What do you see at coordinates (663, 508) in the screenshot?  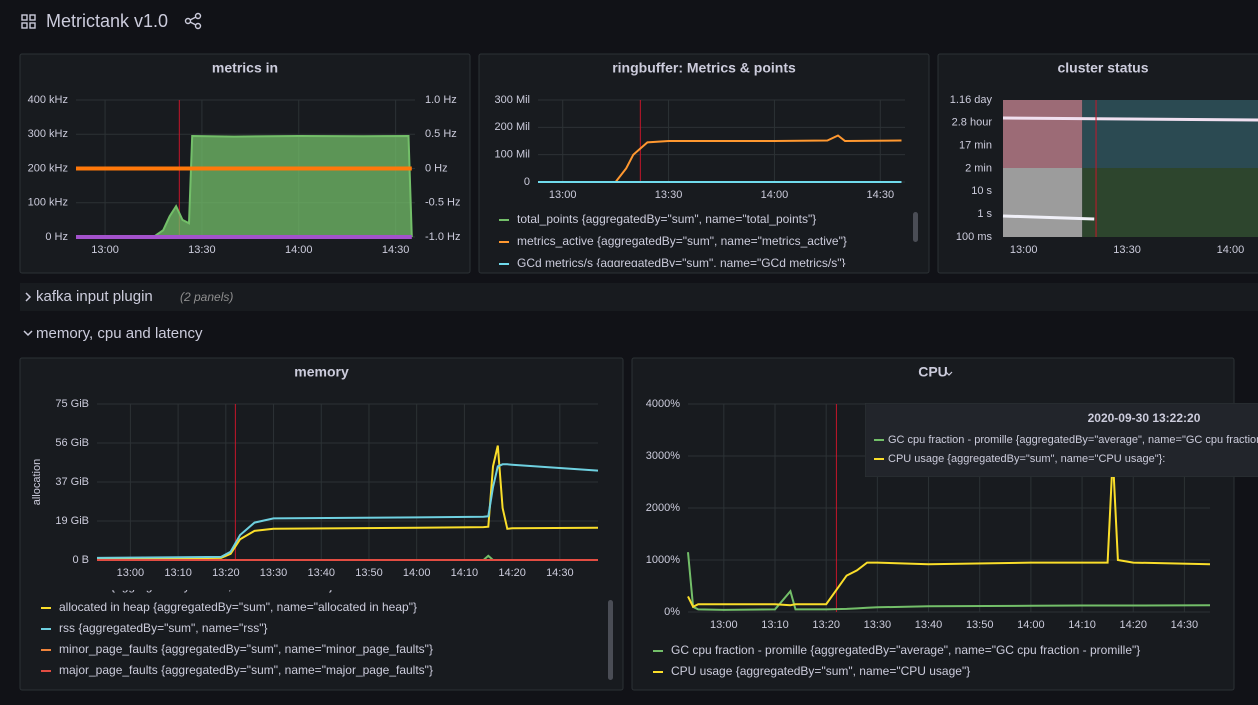 I see `y-tick-label: 2000%` at bounding box center [663, 508].